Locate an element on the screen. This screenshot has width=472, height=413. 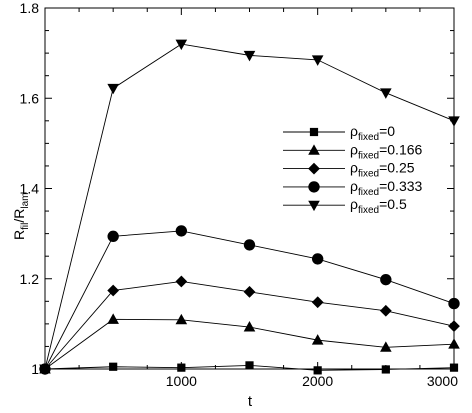
y-axis-label-sub2: lam is located at coordinates (25, 201).